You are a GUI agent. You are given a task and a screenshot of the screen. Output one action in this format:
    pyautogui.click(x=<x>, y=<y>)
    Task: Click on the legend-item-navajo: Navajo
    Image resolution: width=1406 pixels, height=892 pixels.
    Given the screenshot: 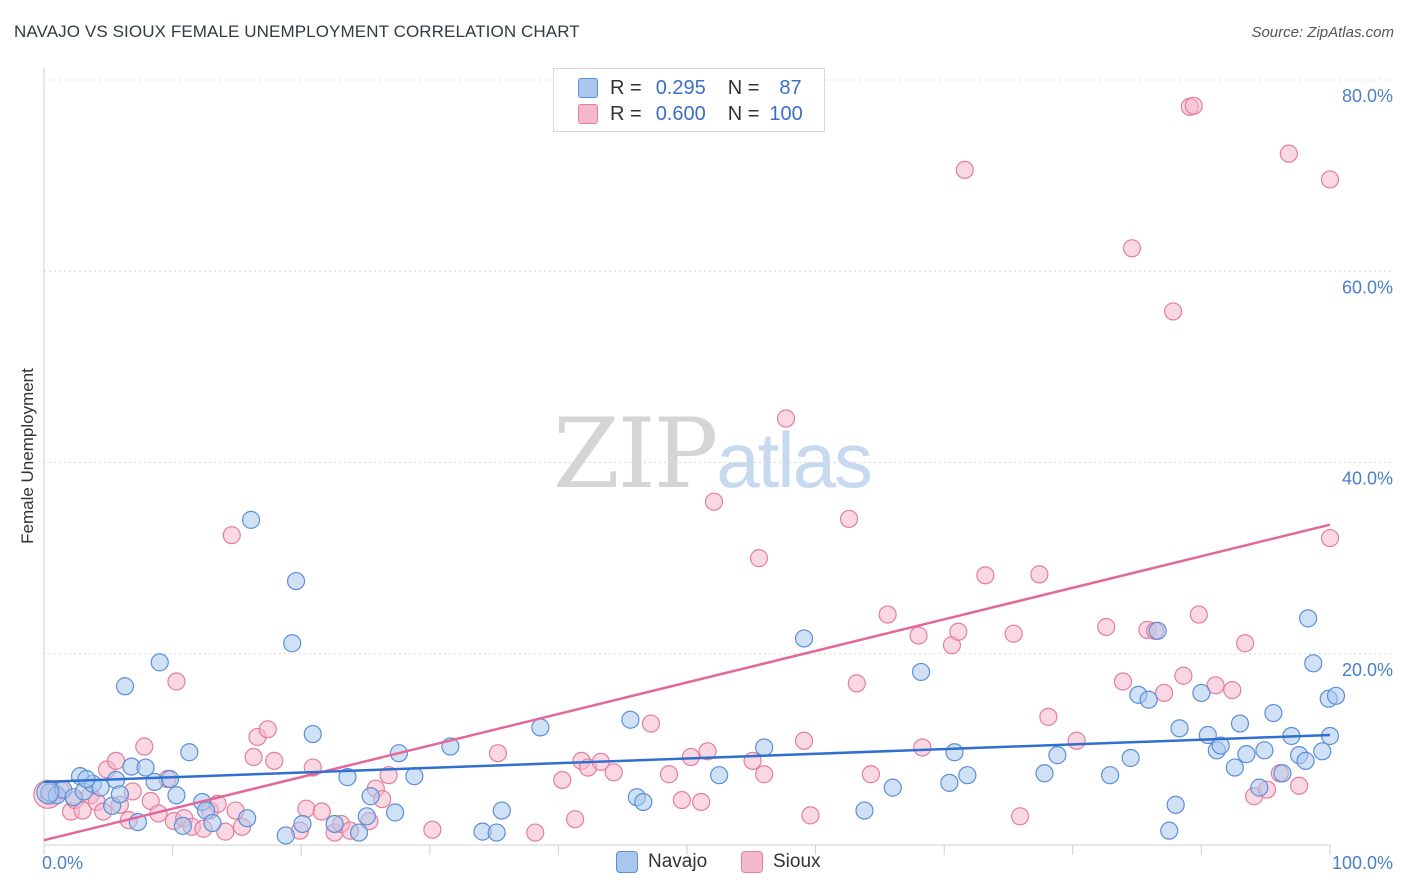 What is the action you would take?
    pyautogui.click(x=661, y=862)
    